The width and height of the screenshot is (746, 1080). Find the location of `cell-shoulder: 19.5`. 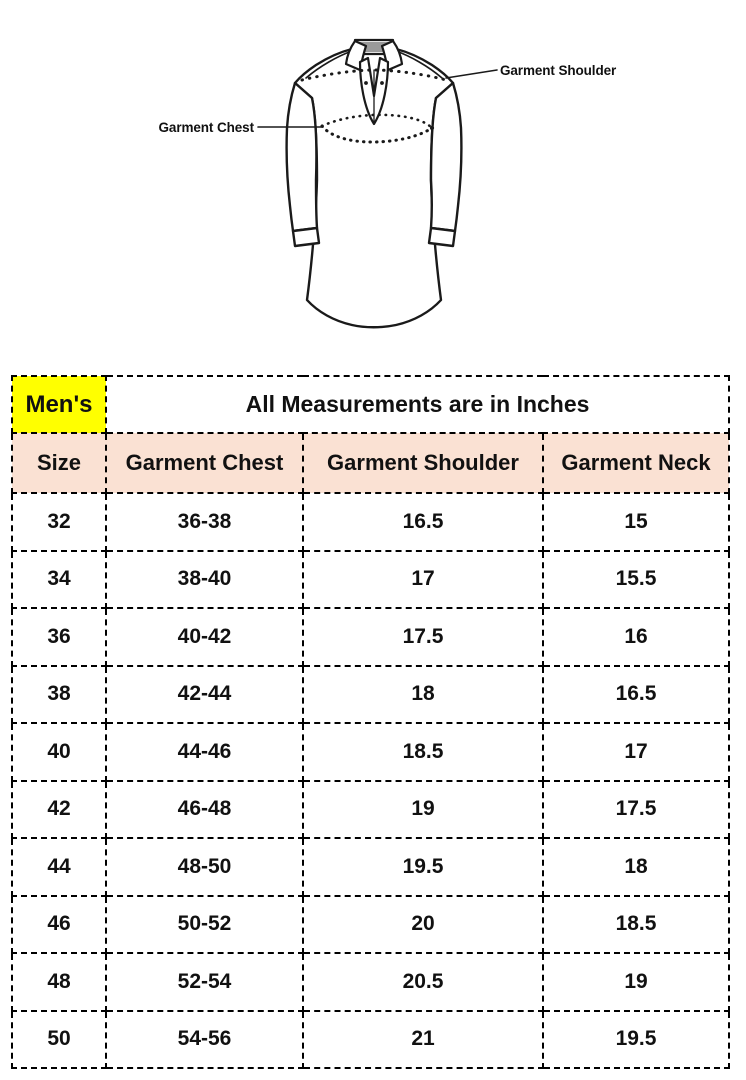

cell-shoulder: 19.5 is located at coordinates (423, 867).